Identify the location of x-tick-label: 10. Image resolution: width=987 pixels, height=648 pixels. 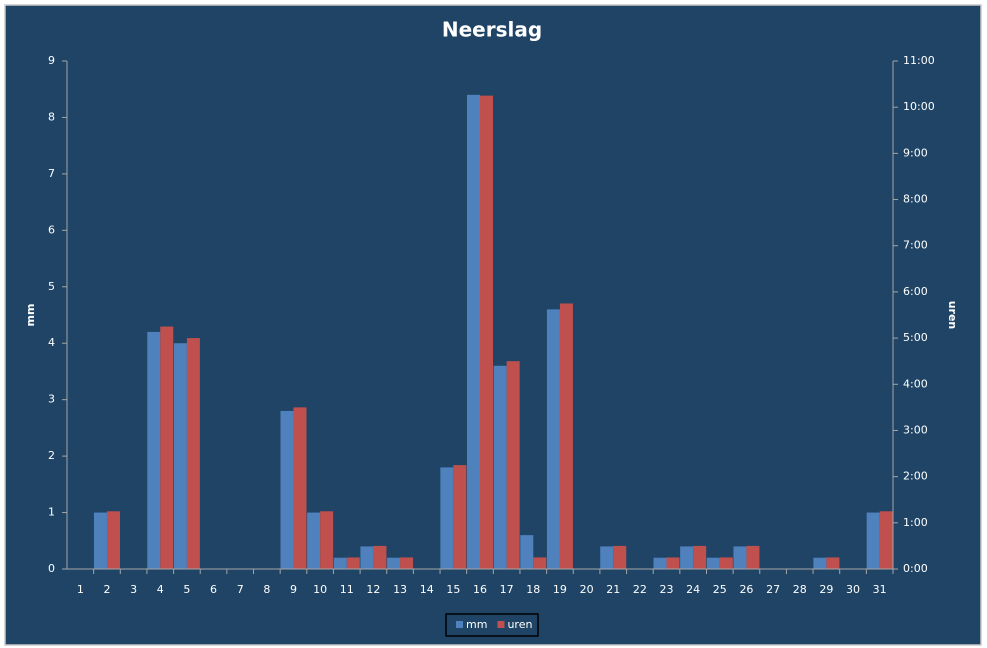
(320, 589).